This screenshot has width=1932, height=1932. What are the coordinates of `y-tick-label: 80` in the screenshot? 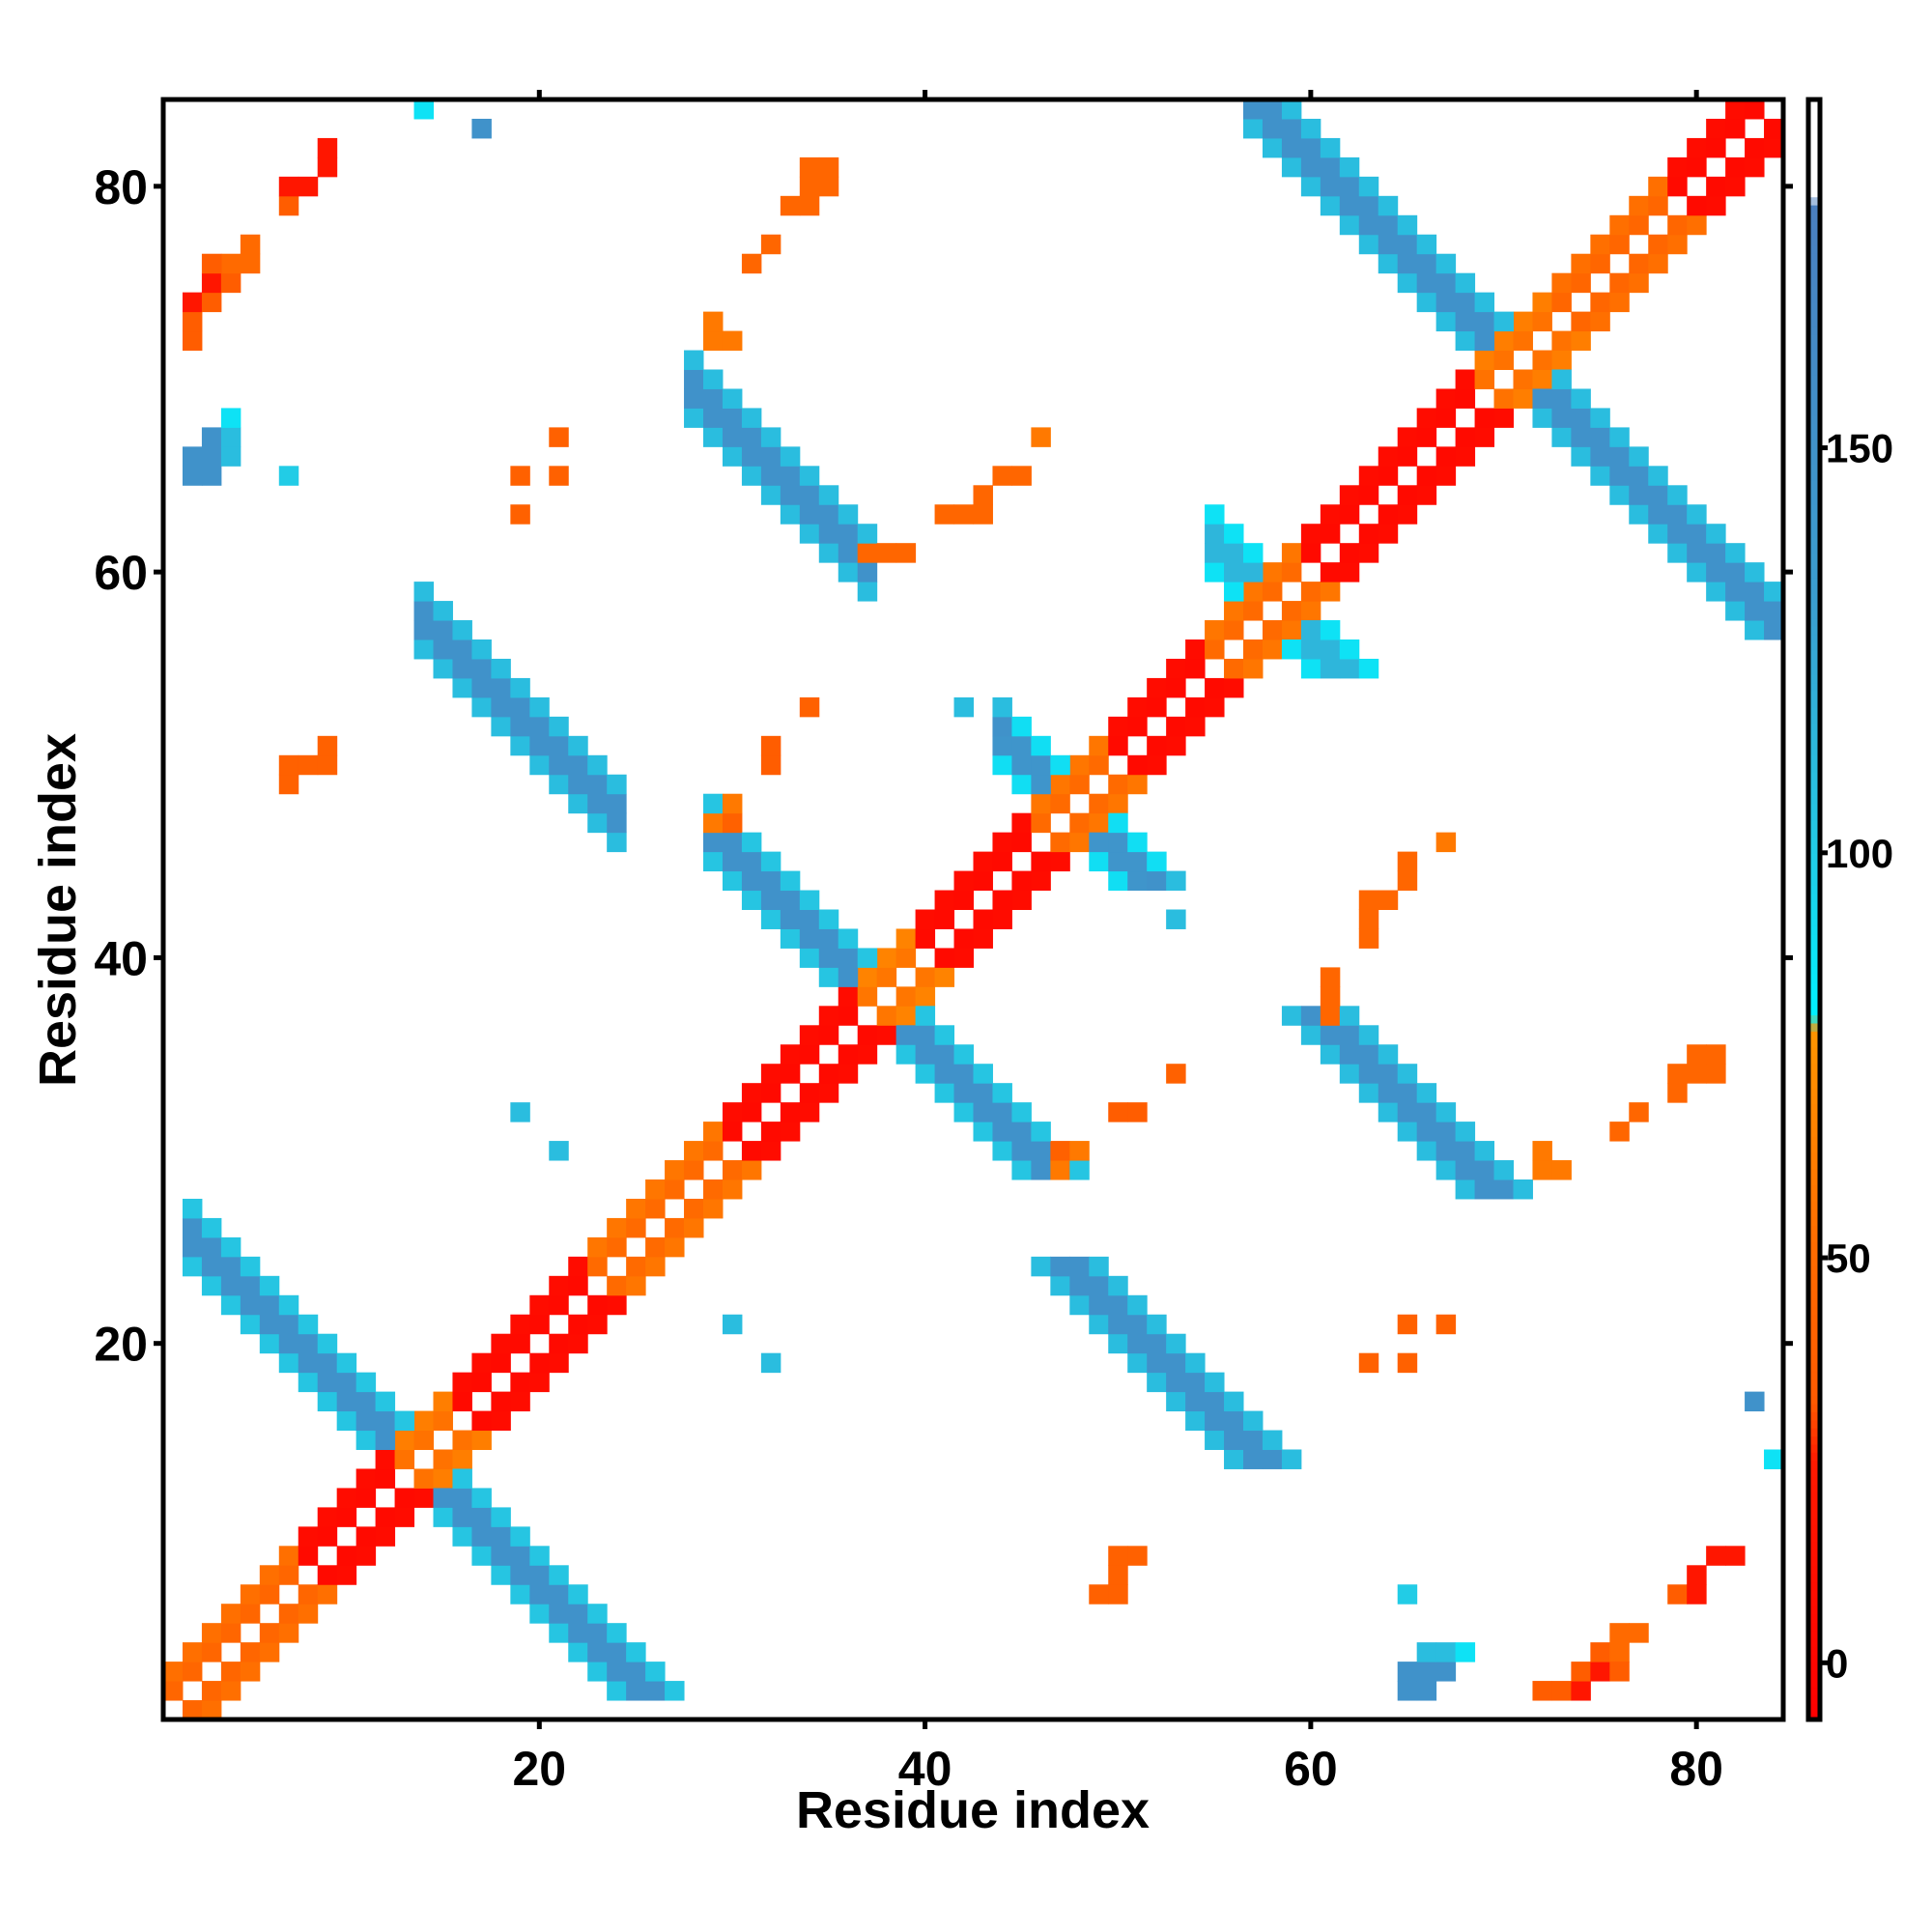 It's located at (121, 187).